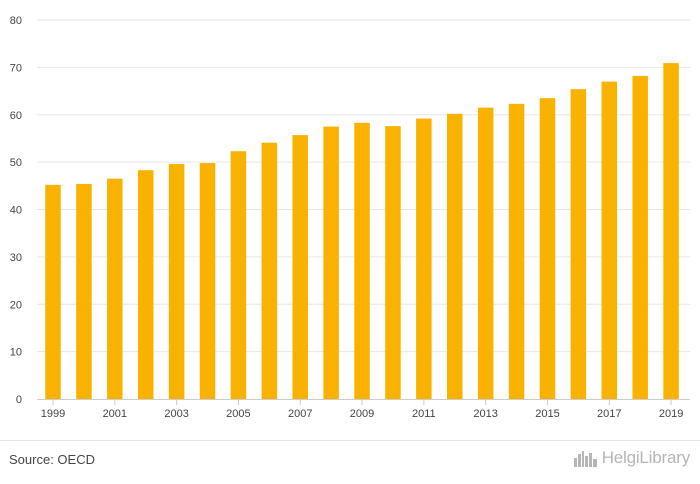 This screenshot has width=700, height=484. What do you see at coordinates (671, 414) in the screenshot?
I see `x-tick-label: 2019` at bounding box center [671, 414].